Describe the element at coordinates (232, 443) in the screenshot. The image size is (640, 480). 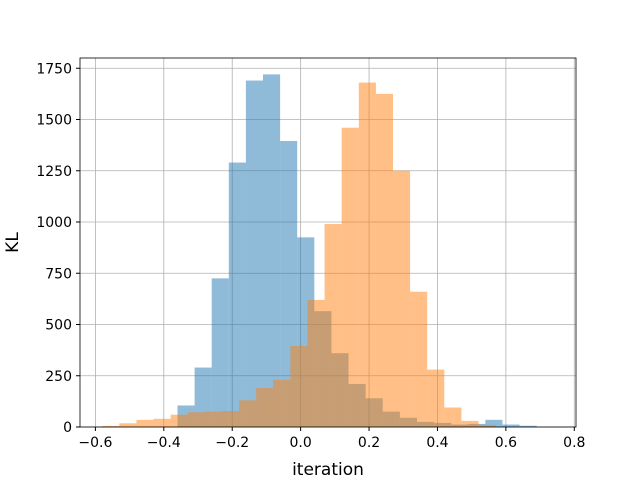
I see `x-tick-label: −0.2` at that location.